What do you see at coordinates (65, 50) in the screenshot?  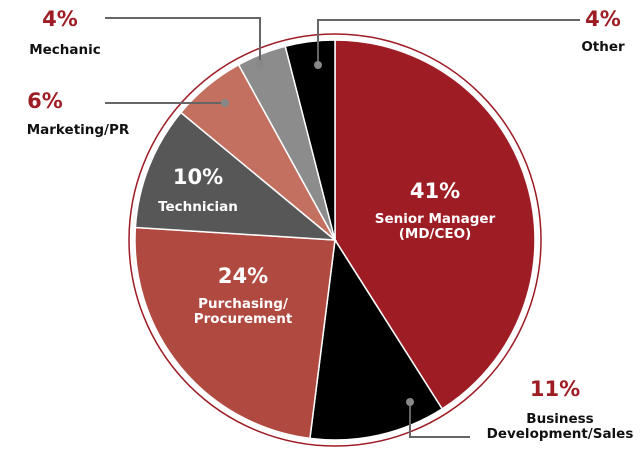 I see `category-label: Mechanic` at bounding box center [65, 50].